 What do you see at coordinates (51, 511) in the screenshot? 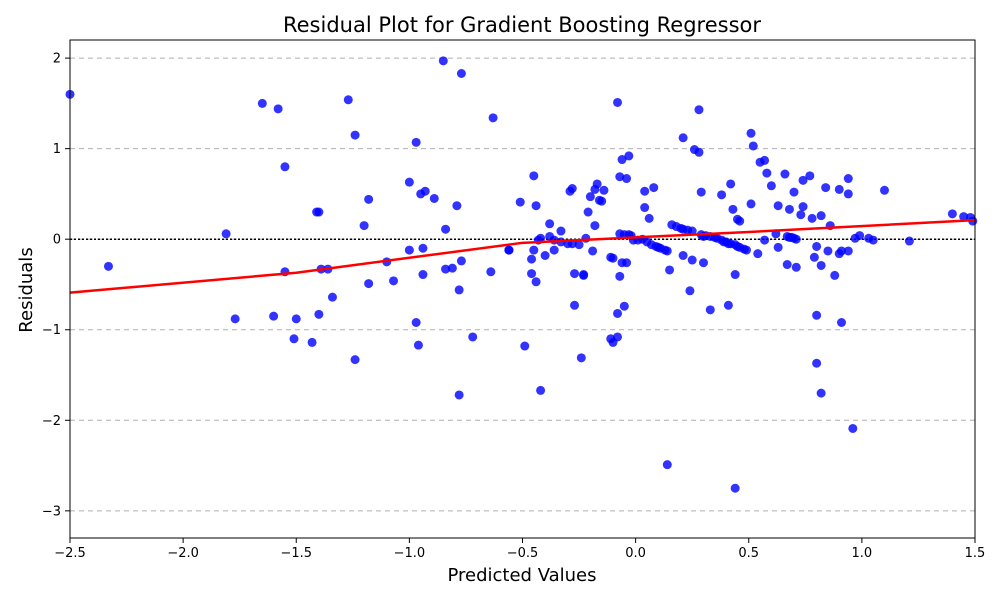
I see `y-tick-label: −3` at bounding box center [51, 511].